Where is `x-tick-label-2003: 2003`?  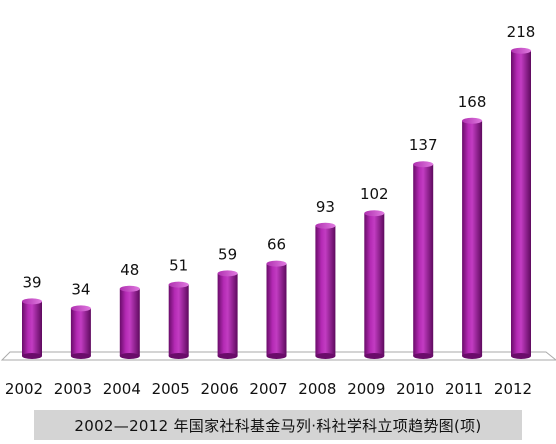 x-tick-label-2003: 2003 is located at coordinates (73, 389).